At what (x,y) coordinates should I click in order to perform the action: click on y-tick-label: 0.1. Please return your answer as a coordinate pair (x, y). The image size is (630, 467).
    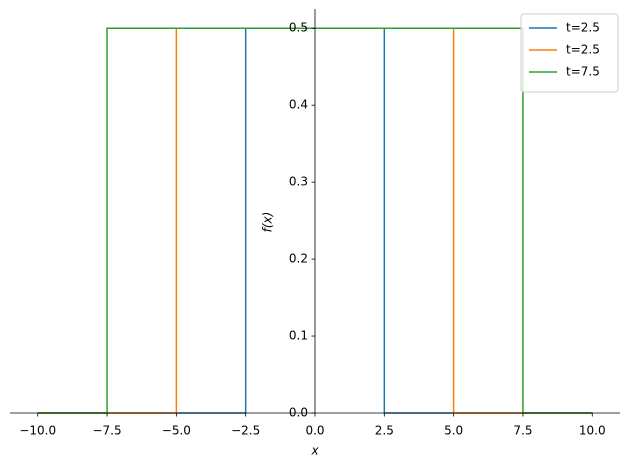
    Looking at the image, I should click on (298, 336).